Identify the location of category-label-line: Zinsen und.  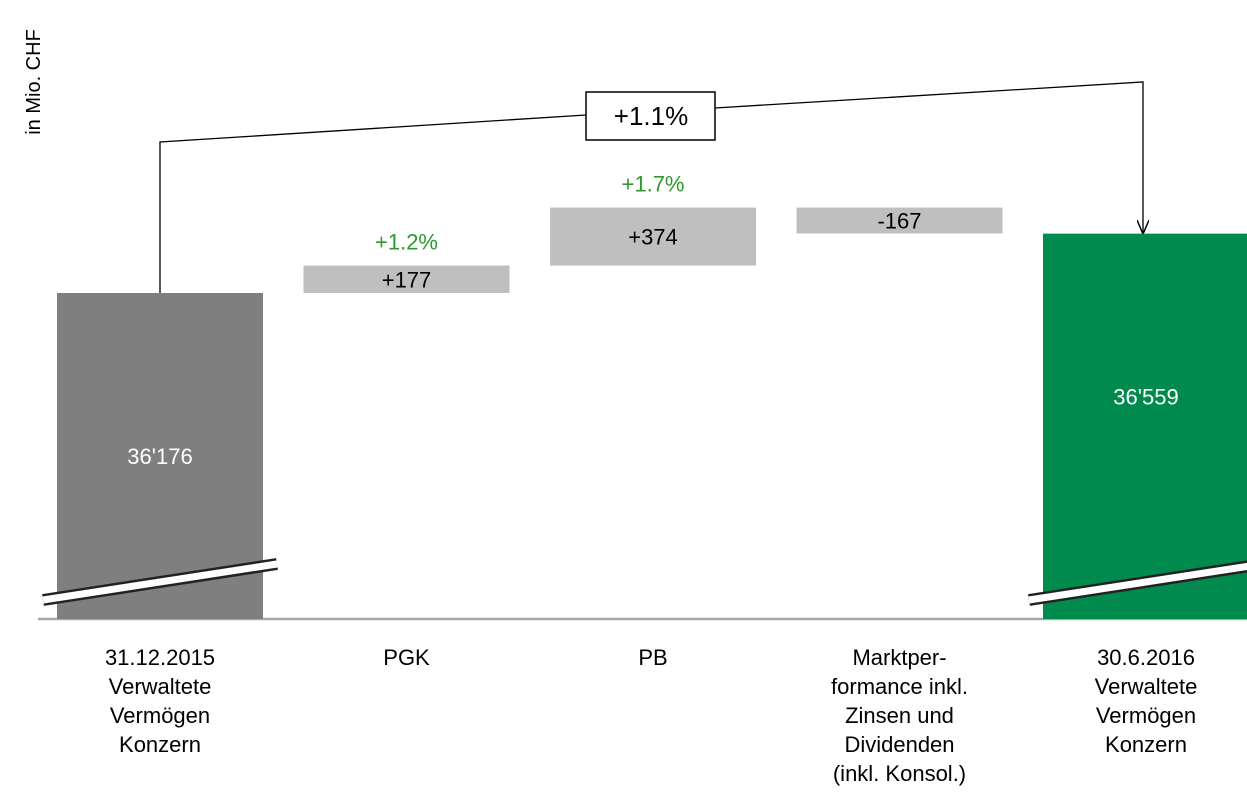
(899, 715).